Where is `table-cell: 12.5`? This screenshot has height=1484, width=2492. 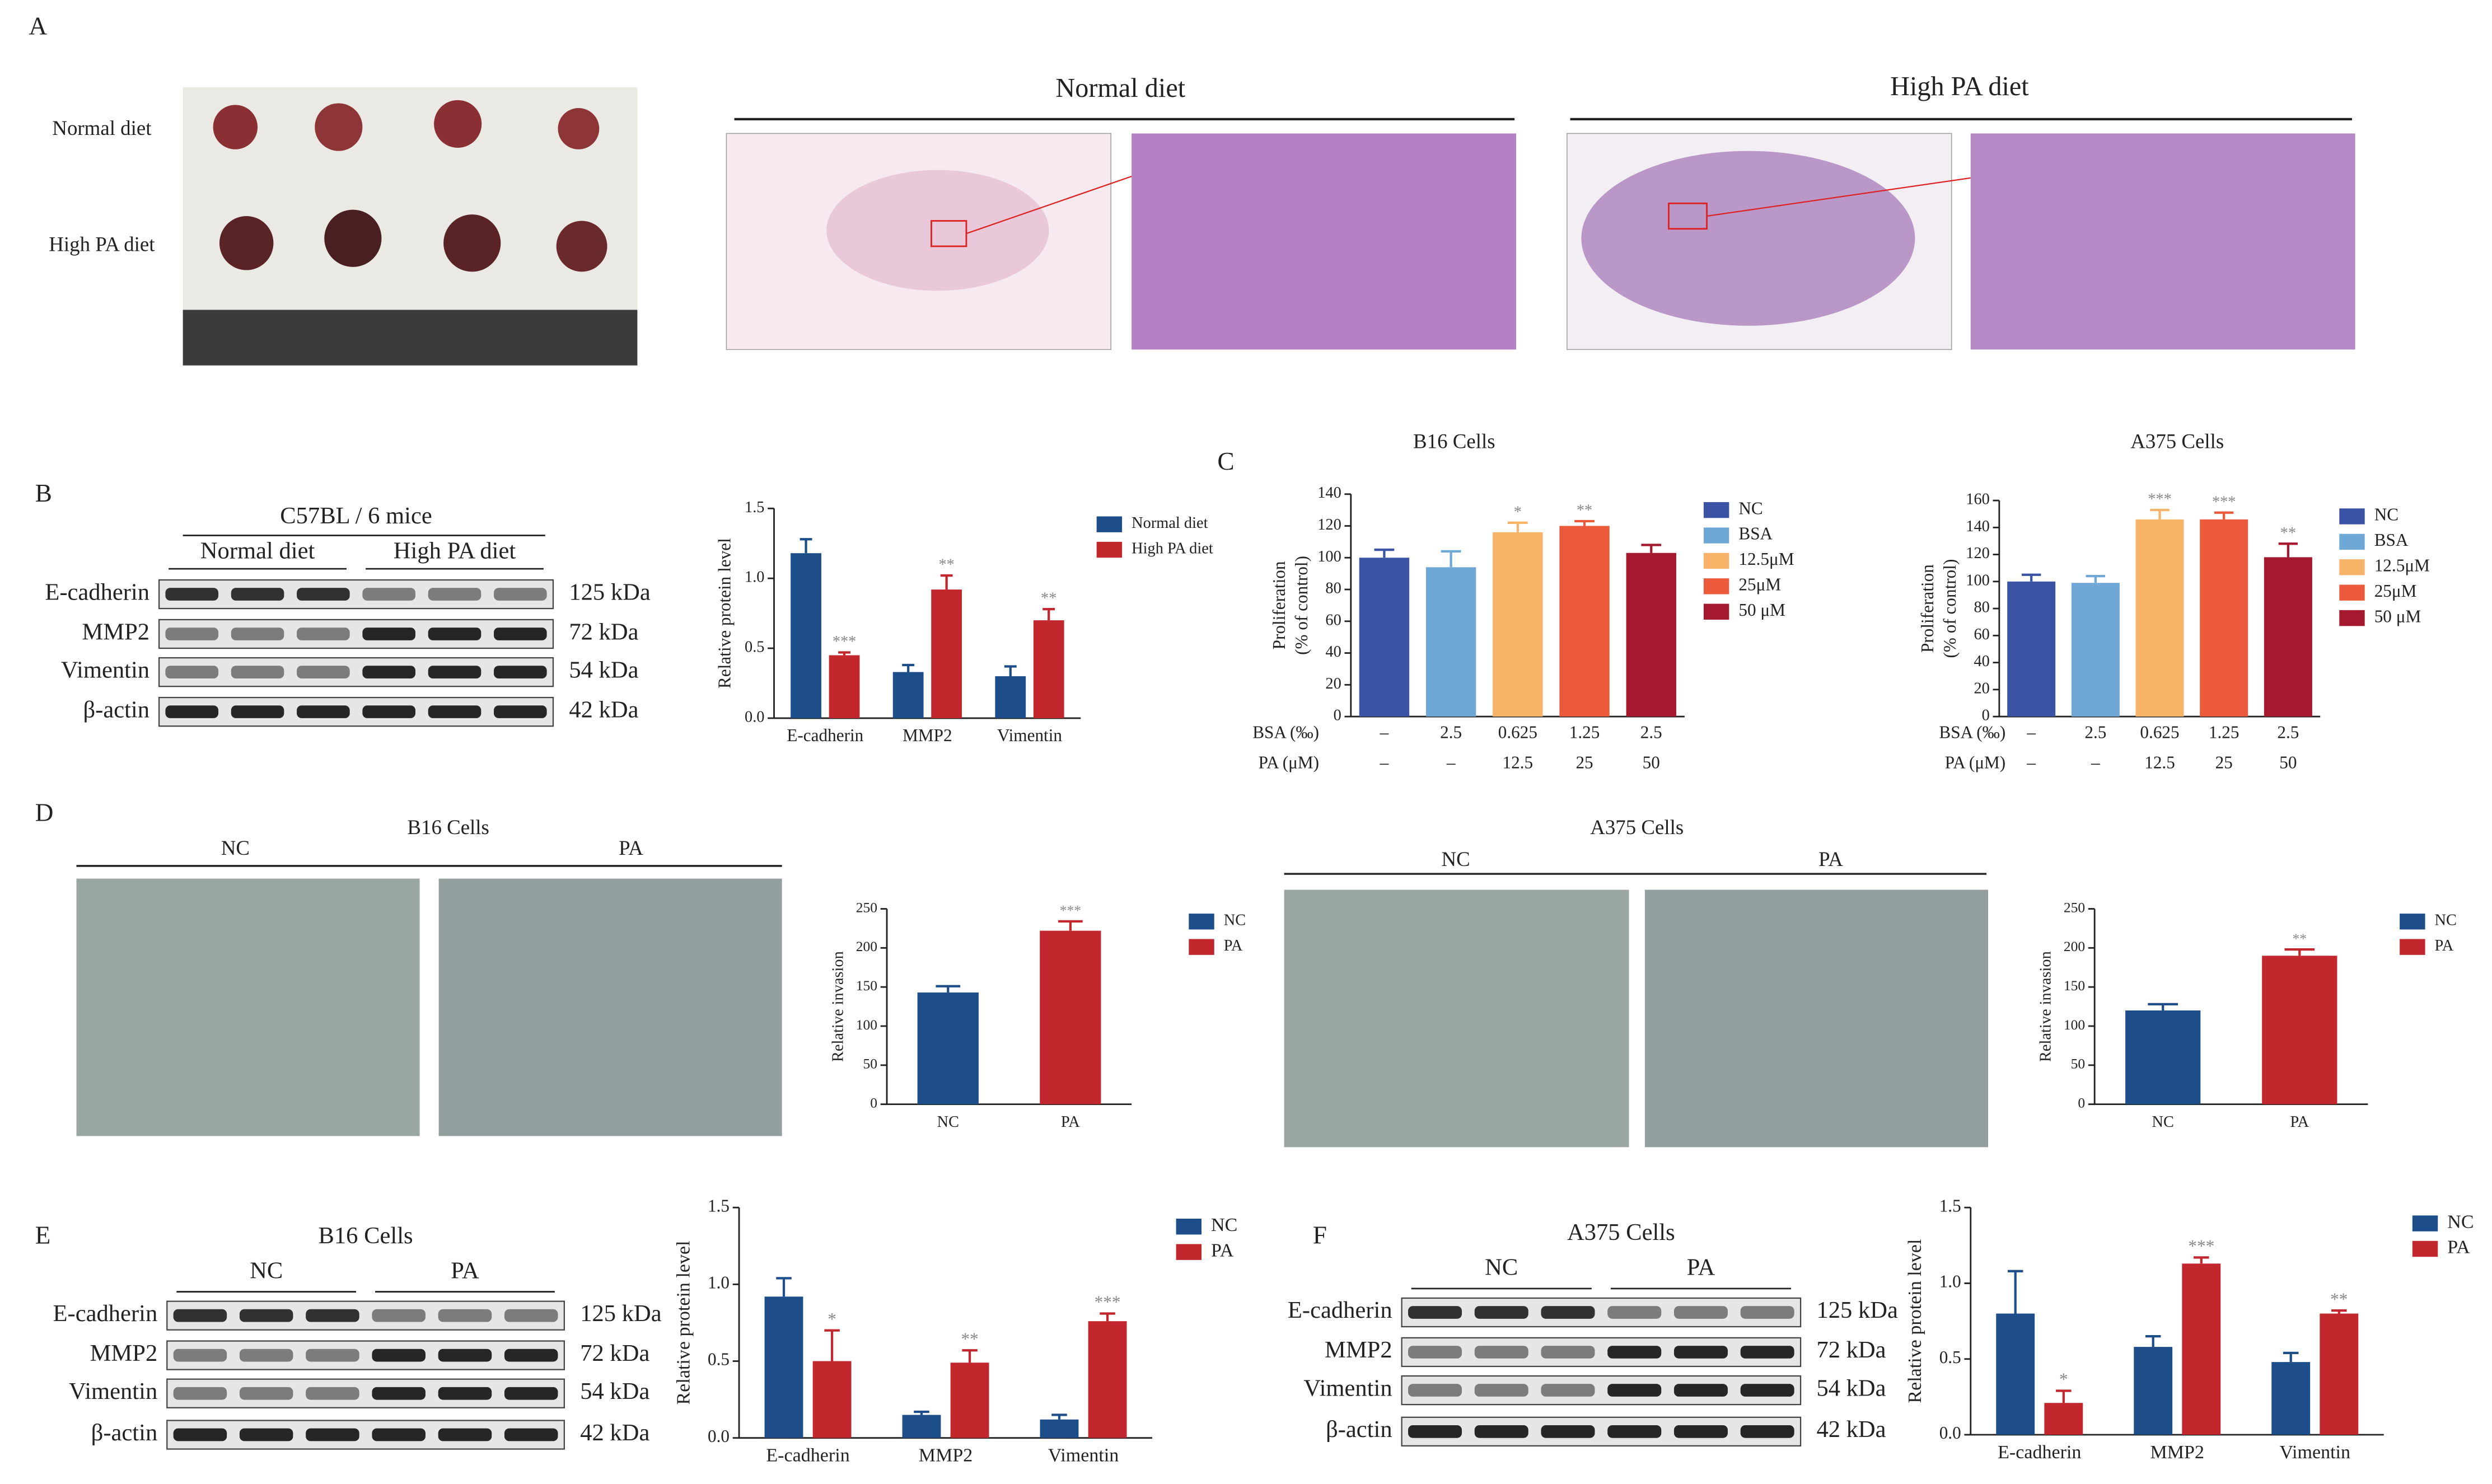
table-cell: 12.5 is located at coordinates (1518, 762).